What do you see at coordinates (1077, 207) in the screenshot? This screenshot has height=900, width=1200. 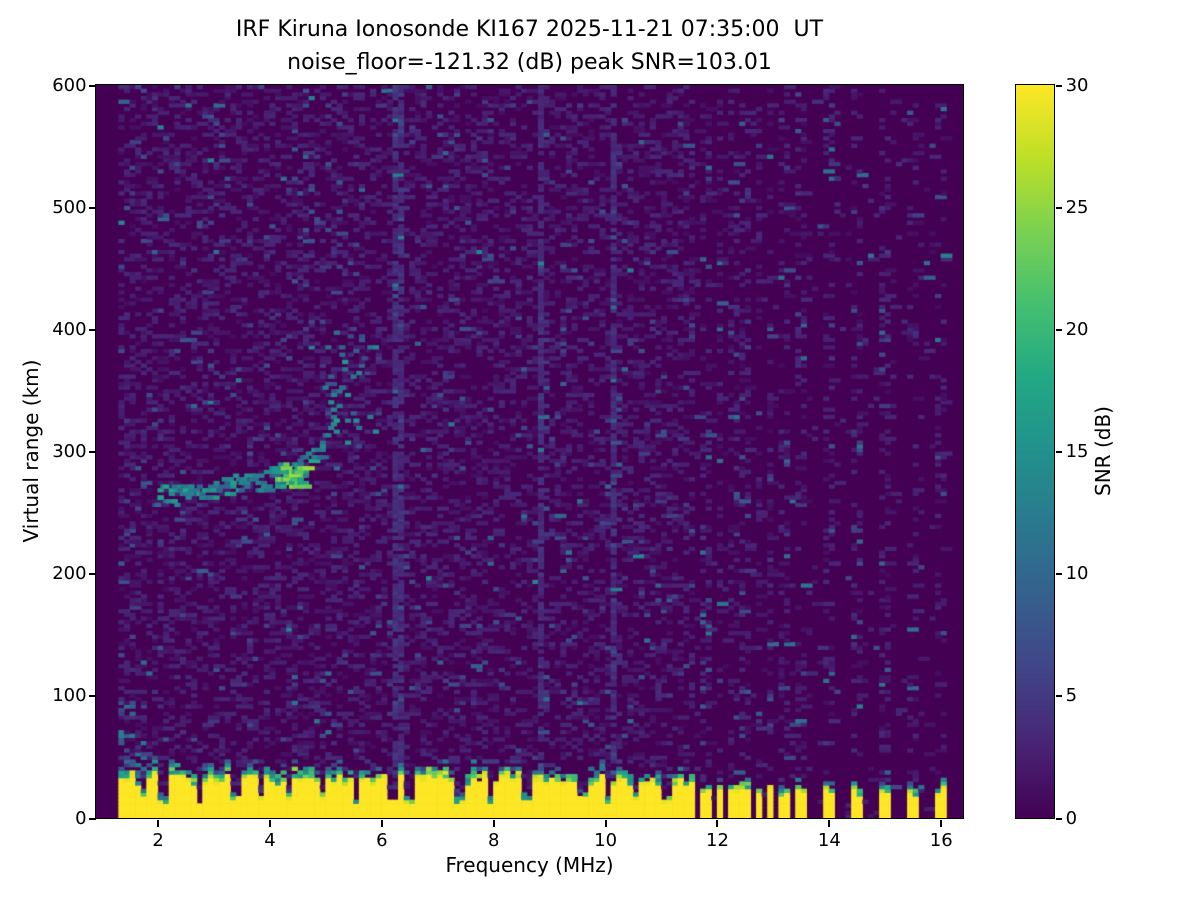 I see `colorbar-tick-label: 25` at bounding box center [1077, 207].